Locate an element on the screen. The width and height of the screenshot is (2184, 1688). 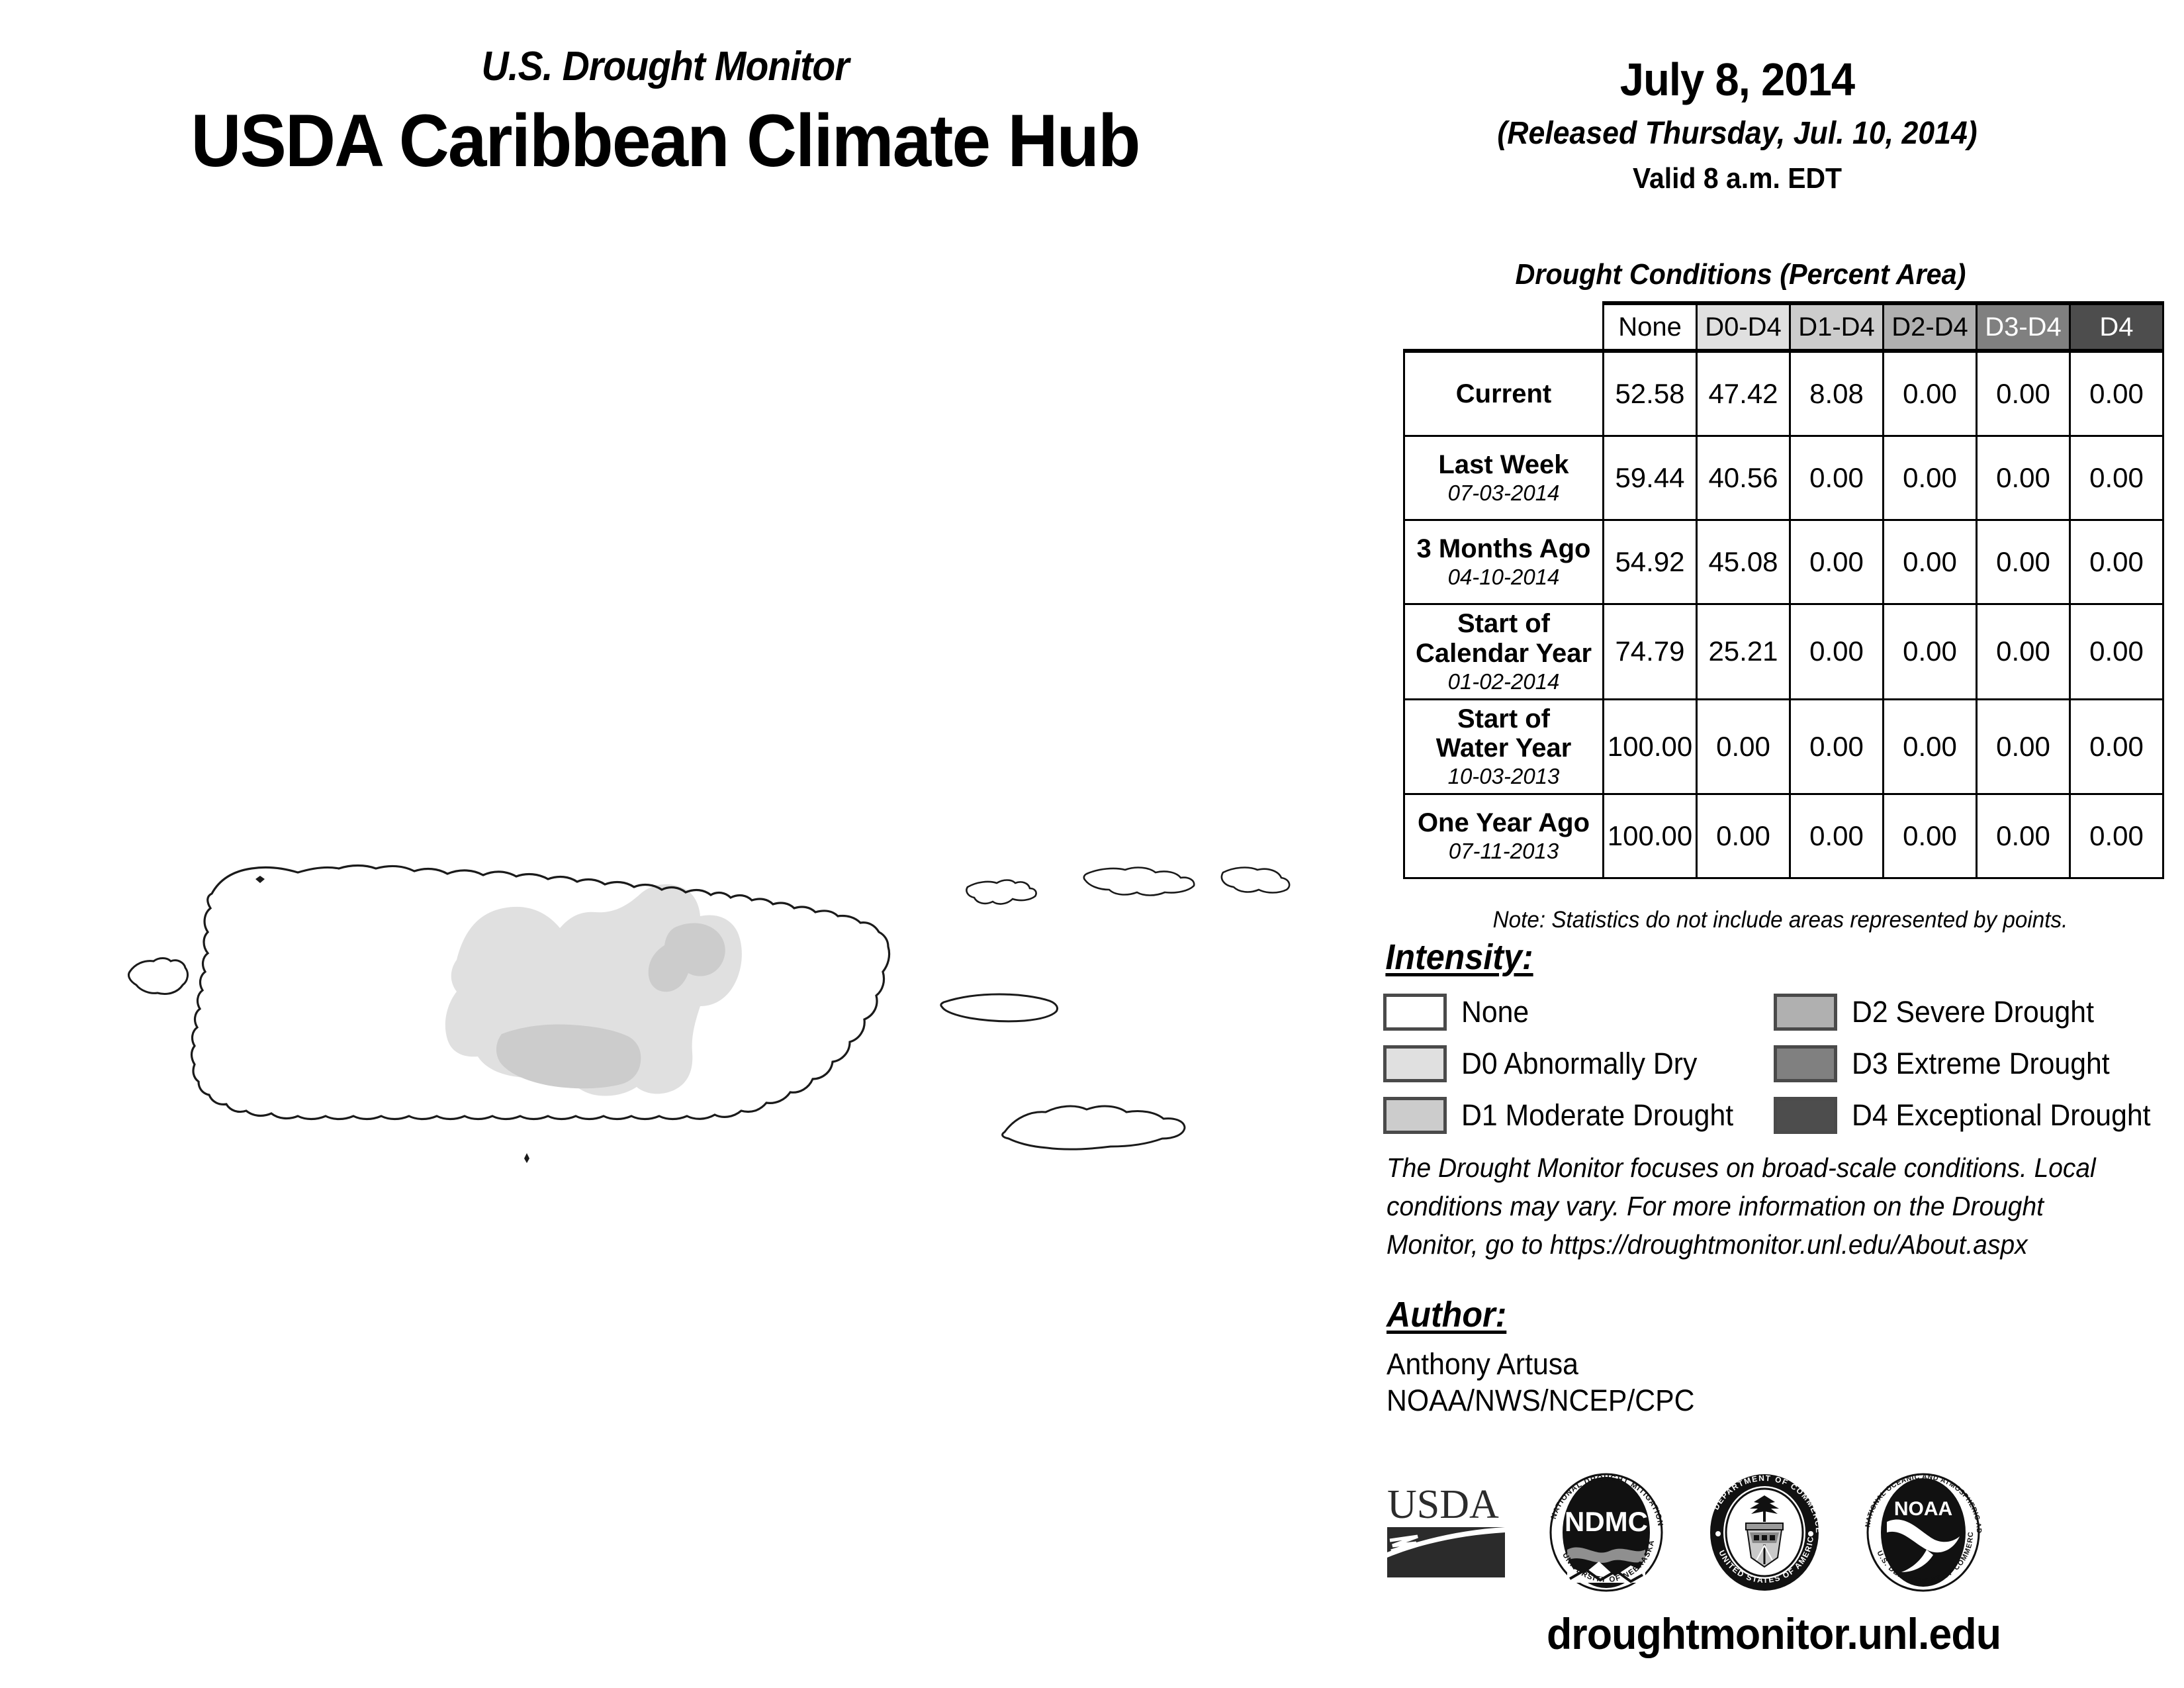
usda-logo: USDA is located at coordinates (1446, 1529).